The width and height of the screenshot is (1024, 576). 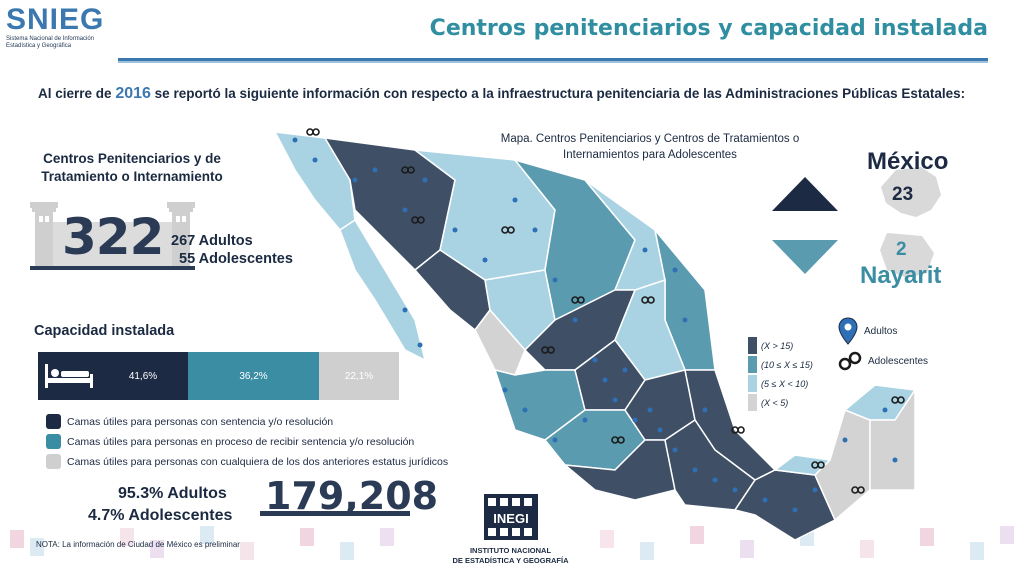 I want to click on range-item: (X > 15), so click(x=780, y=345).